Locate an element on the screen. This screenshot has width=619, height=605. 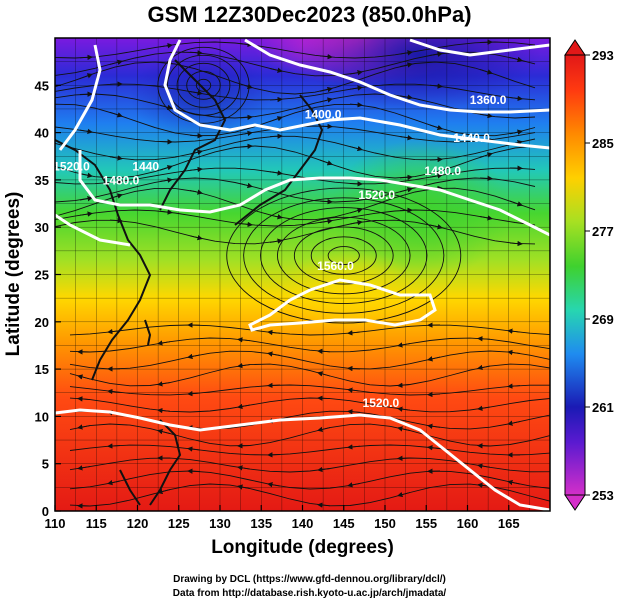
x-tick-label: 130 is located at coordinates (220, 523).